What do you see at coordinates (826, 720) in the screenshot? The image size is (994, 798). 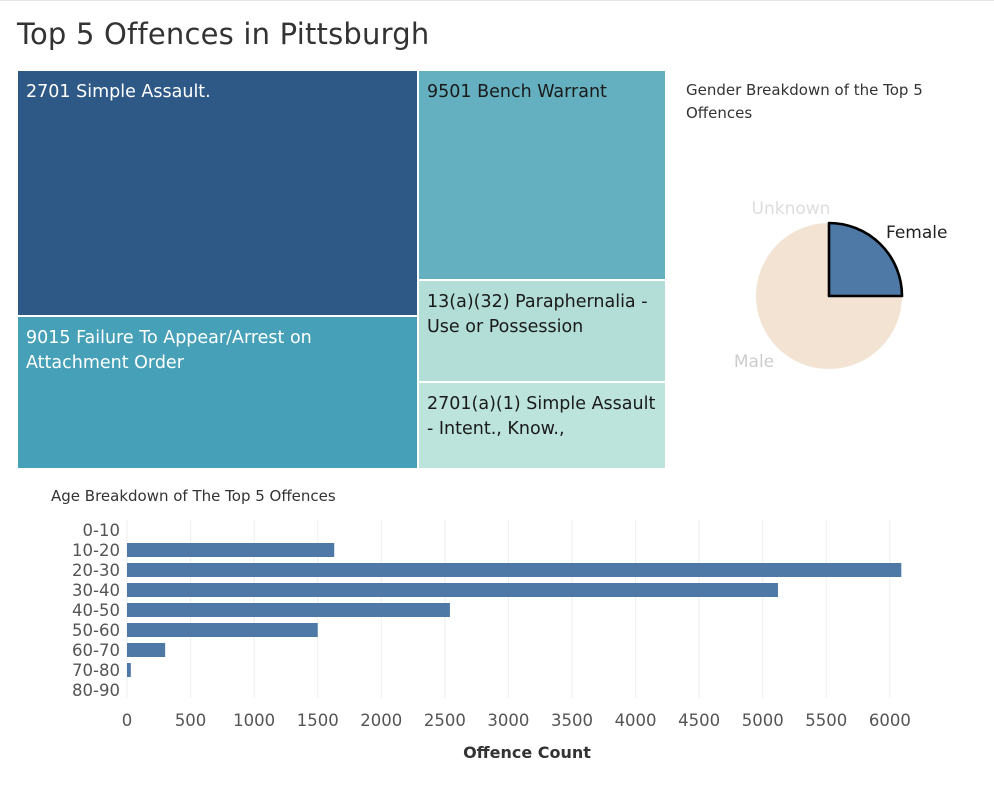 I see `x-tick-label: 5500` at bounding box center [826, 720].